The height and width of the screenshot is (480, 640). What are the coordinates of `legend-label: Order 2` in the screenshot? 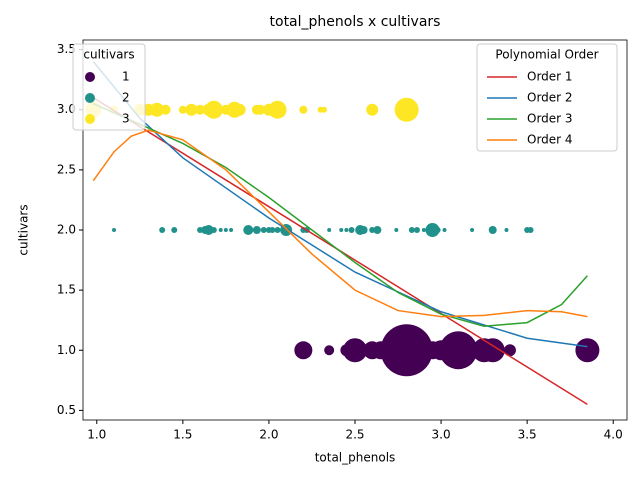 It's located at (550, 98).